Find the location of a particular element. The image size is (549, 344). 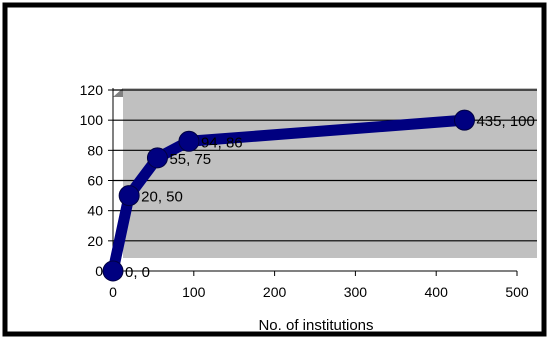

y-tick-label: 120 is located at coordinates (92, 90).